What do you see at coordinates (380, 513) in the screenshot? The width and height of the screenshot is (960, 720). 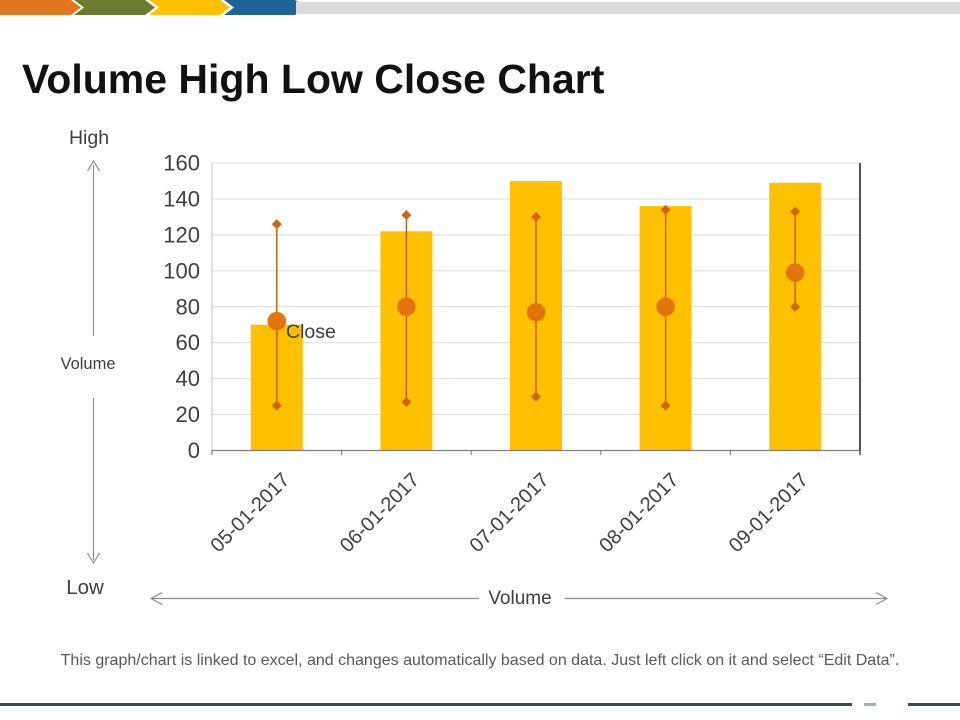 I see `x-axis-tick-label: 06-01-2017` at bounding box center [380, 513].